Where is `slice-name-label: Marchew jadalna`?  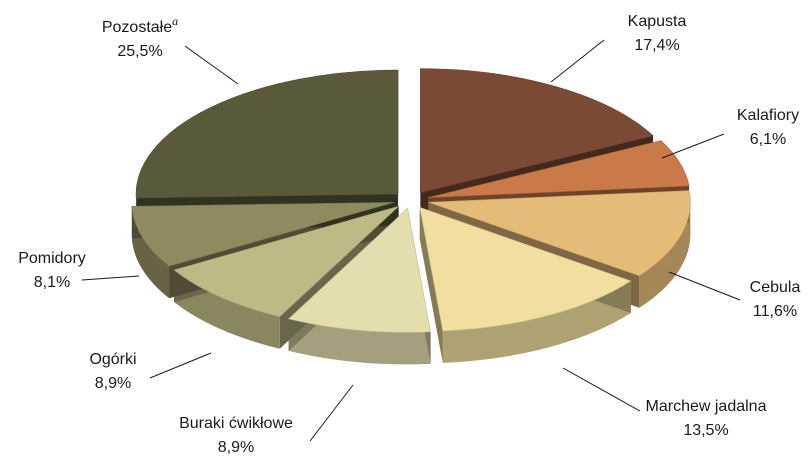
slice-name-label: Marchew jadalna is located at coordinates (706, 406).